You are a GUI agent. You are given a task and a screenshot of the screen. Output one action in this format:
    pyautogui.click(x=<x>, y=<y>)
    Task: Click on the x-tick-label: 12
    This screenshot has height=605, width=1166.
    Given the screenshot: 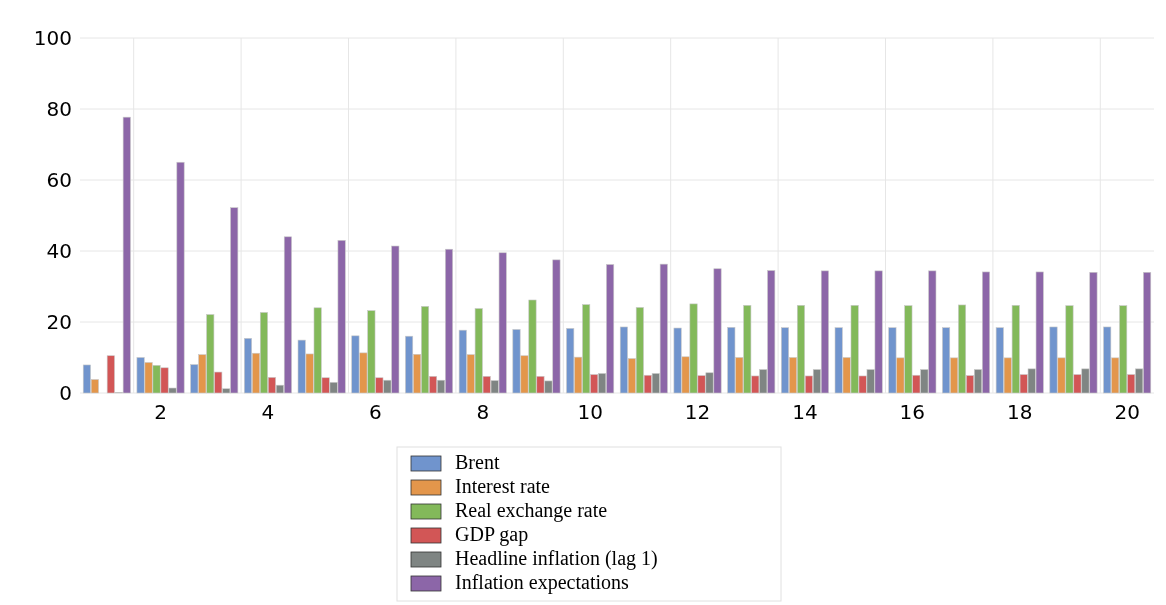 What is the action you would take?
    pyautogui.click(x=697, y=412)
    